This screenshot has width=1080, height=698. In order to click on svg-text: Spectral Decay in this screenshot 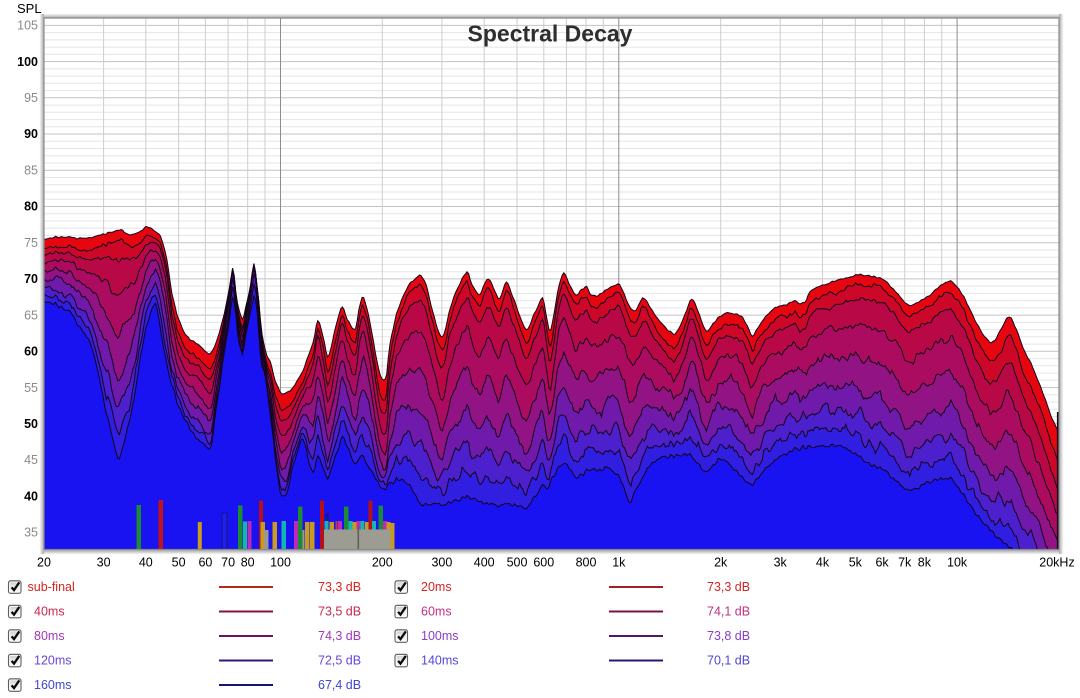, I will do `click(550, 34)`.